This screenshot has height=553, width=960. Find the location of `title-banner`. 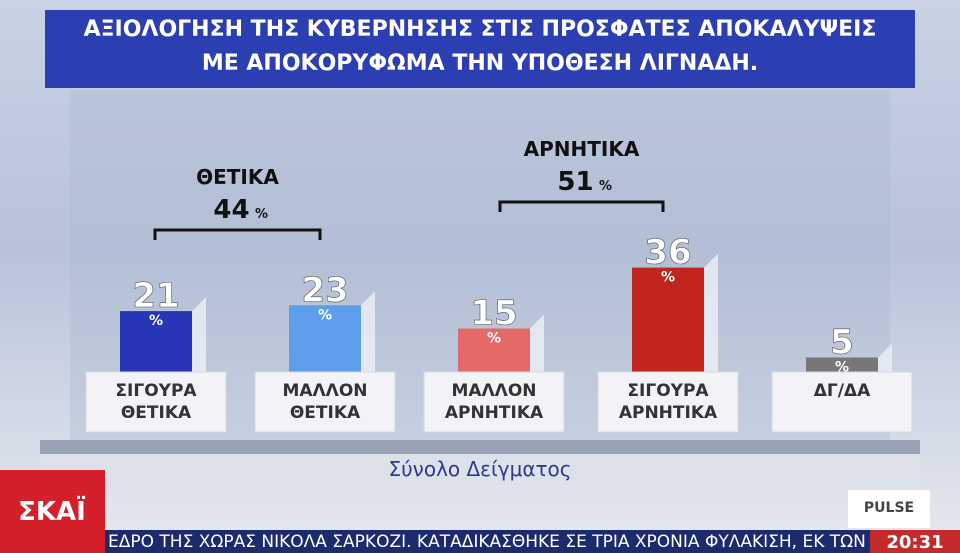

title-banner is located at coordinates (480, 49).